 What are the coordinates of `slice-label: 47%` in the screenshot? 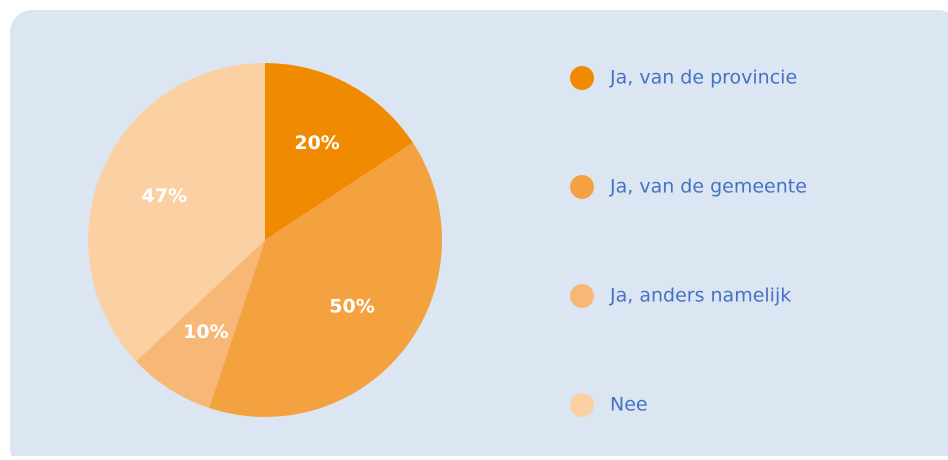 It's located at (164, 196).